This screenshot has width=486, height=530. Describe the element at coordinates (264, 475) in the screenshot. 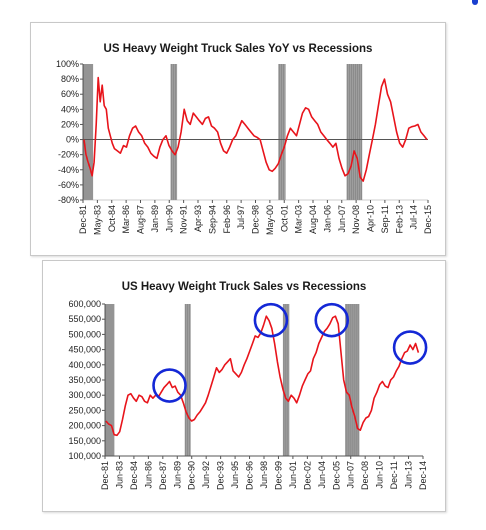

I see `sales-x-tick-label: Jun-98` at that location.